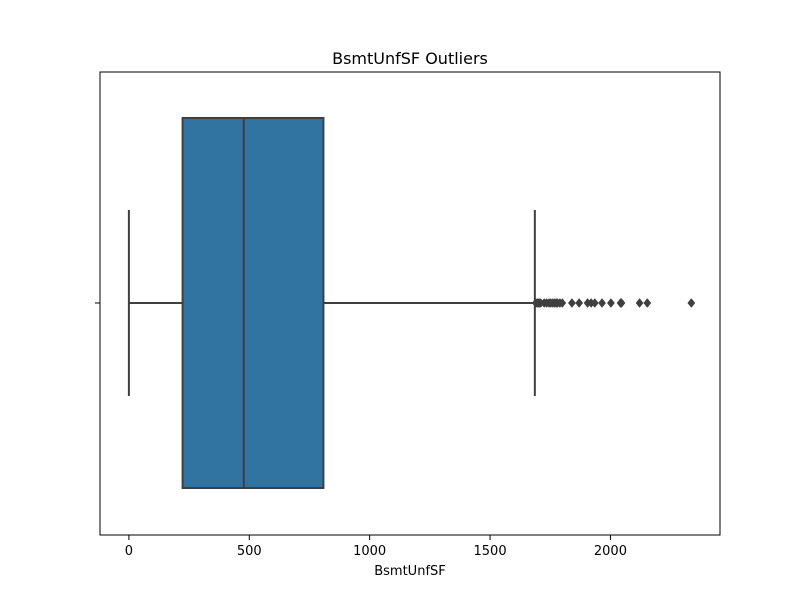  What do you see at coordinates (410, 571) in the screenshot?
I see `x-axis-label: BsmtUnfSF` at bounding box center [410, 571].